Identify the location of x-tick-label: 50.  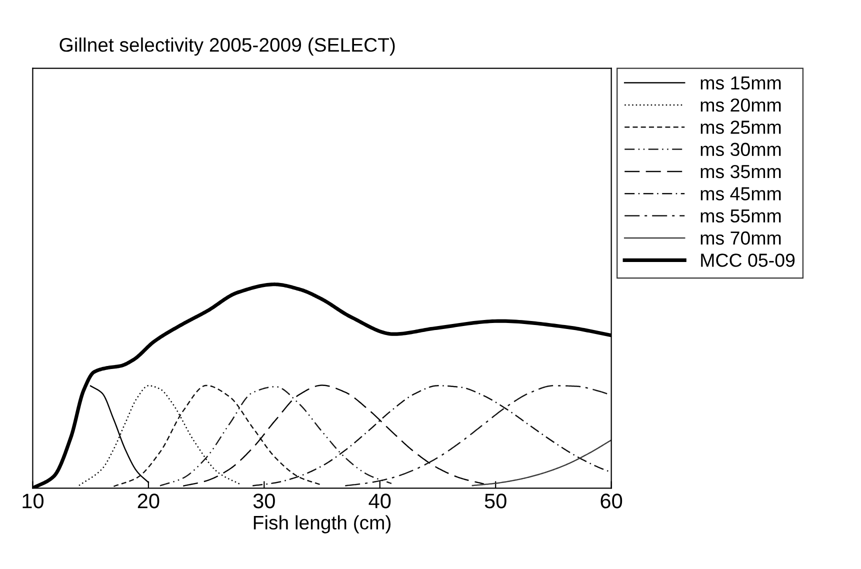
(495, 501).